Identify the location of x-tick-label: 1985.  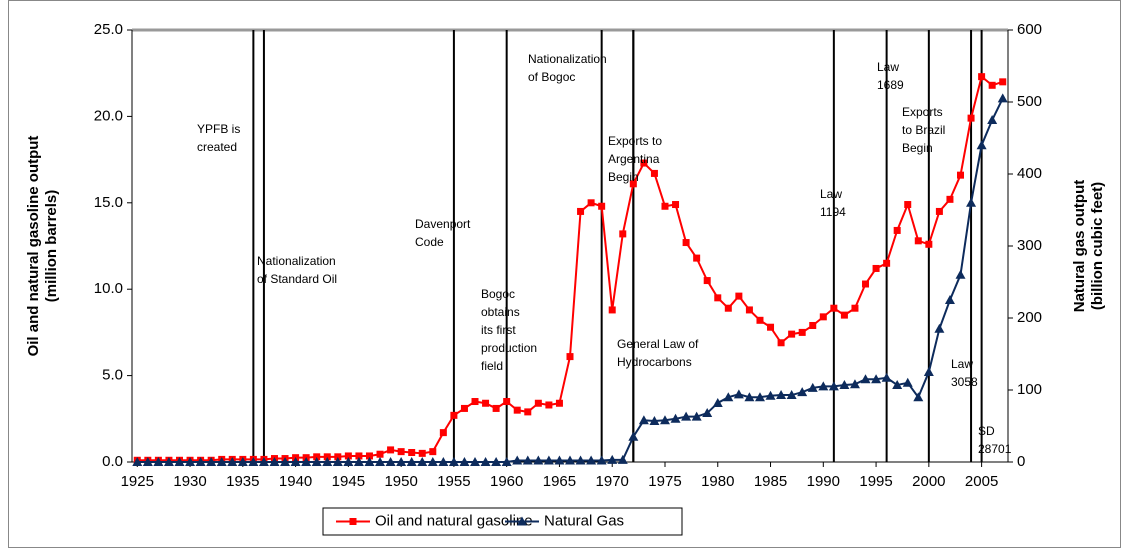
(770, 481).